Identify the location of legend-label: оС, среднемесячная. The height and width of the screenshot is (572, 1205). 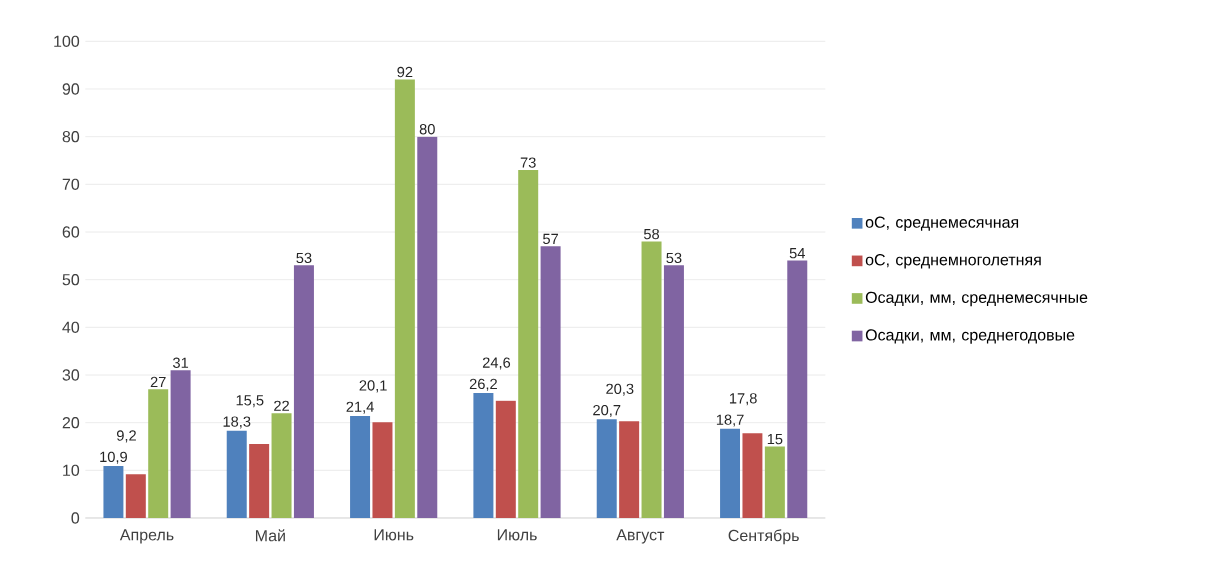
(942, 224).